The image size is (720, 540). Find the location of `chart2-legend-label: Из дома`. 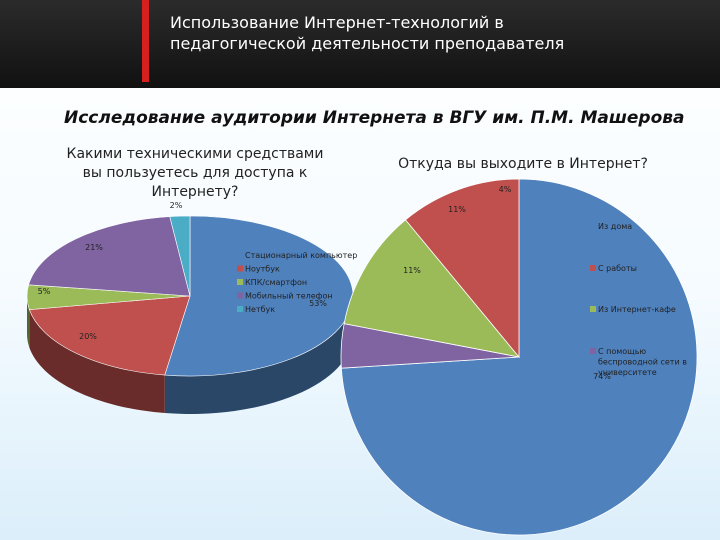

chart2-legend-label: Из дома is located at coordinates (615, 226).